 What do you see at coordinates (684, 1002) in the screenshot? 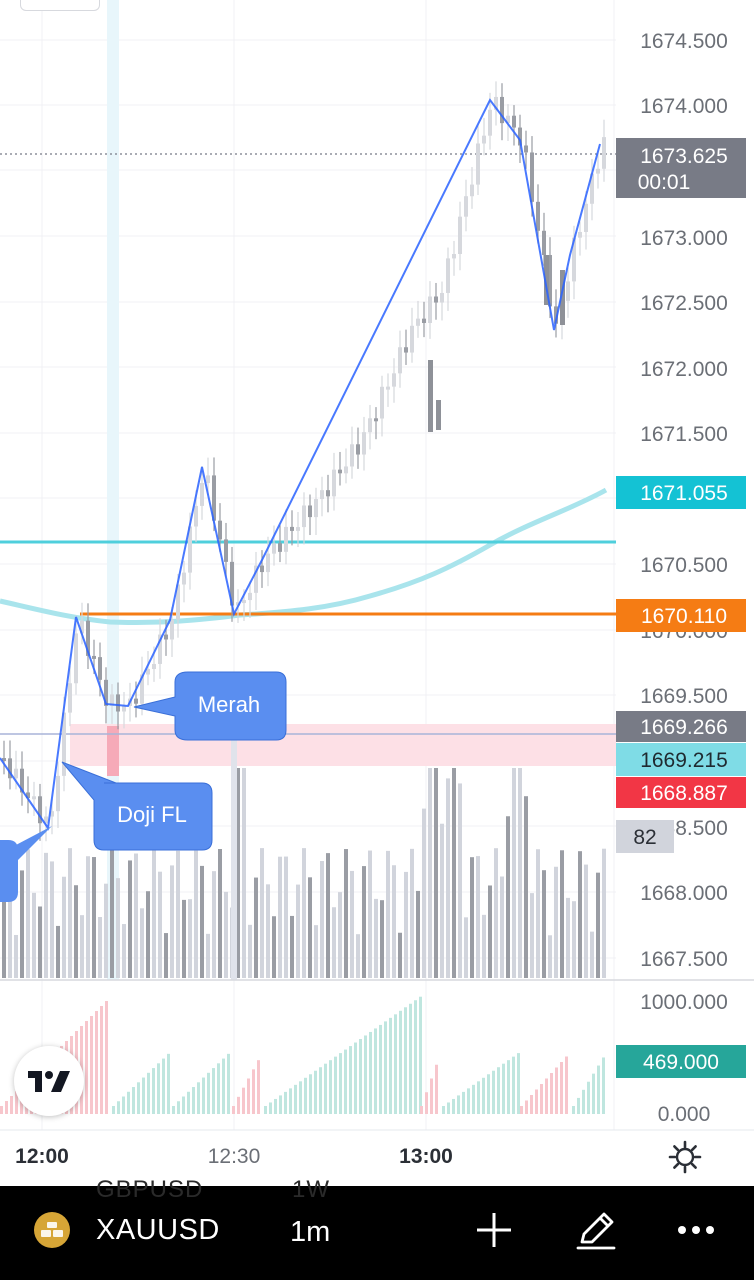
I see `volume-axis-label: 1000.000` at bounding box center [684, 1002].